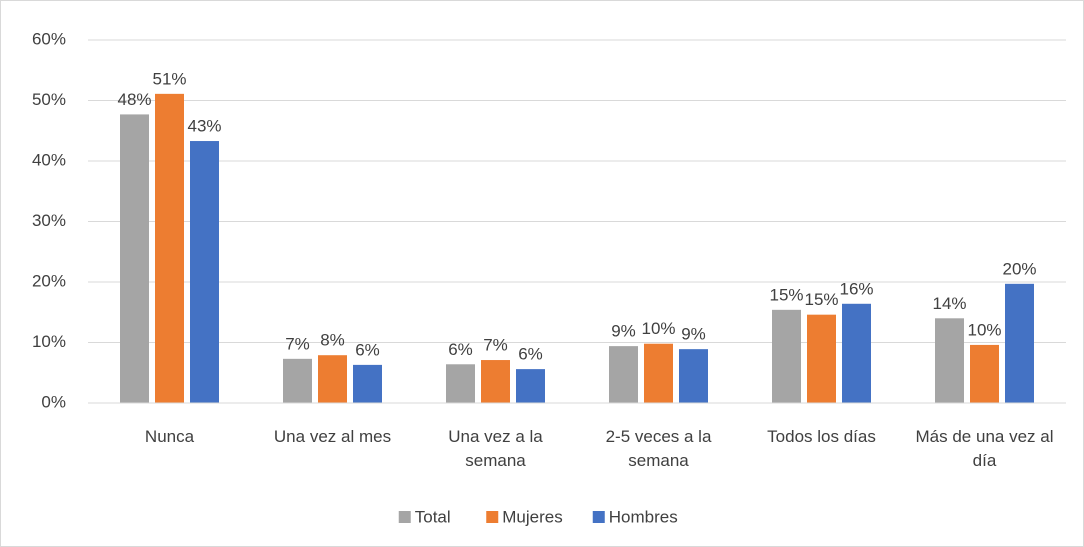 This screenshot has width=1084, height=547. Describe the element at coordinates (204, 126) in the screenshot. I see `data-label: 43%` at that location.